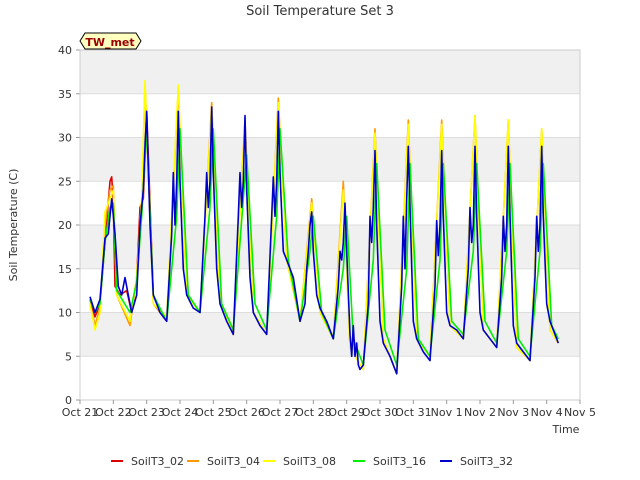 Image resolution: width=640 pixels, height=480 pixels. I want to click on legend-label-SoilT3_02: SoilT3_02, so click(157, 461).